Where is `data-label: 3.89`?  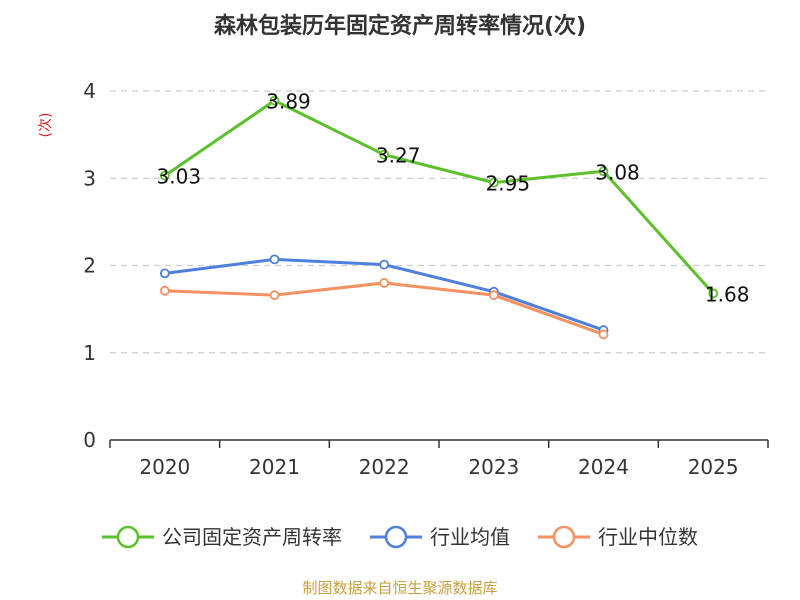 data-label: 3.89 is located at coordinates (288, 102).